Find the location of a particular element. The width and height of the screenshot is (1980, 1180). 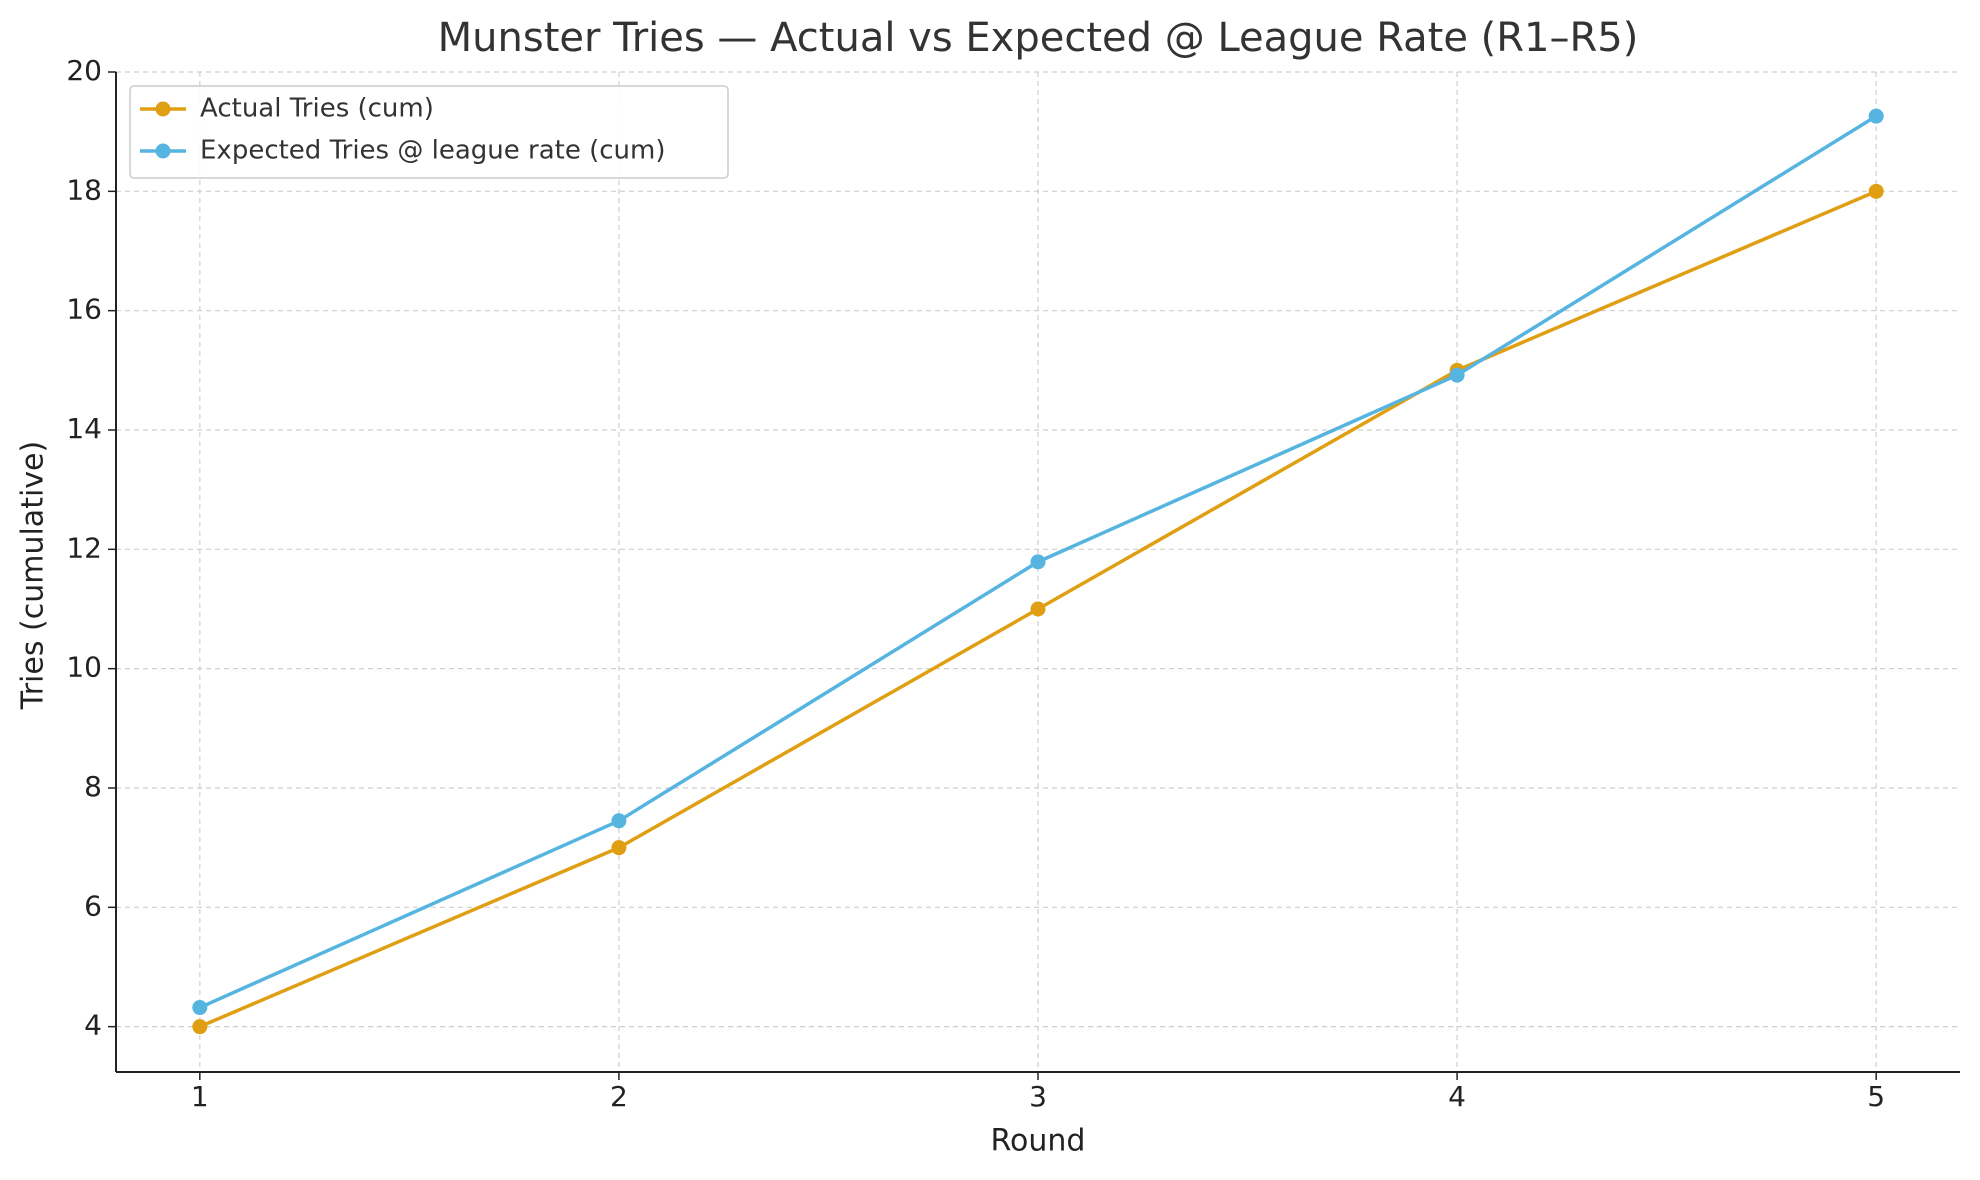

y-axis-label: Tries (cumulative) is located at coordinates (33, 575).